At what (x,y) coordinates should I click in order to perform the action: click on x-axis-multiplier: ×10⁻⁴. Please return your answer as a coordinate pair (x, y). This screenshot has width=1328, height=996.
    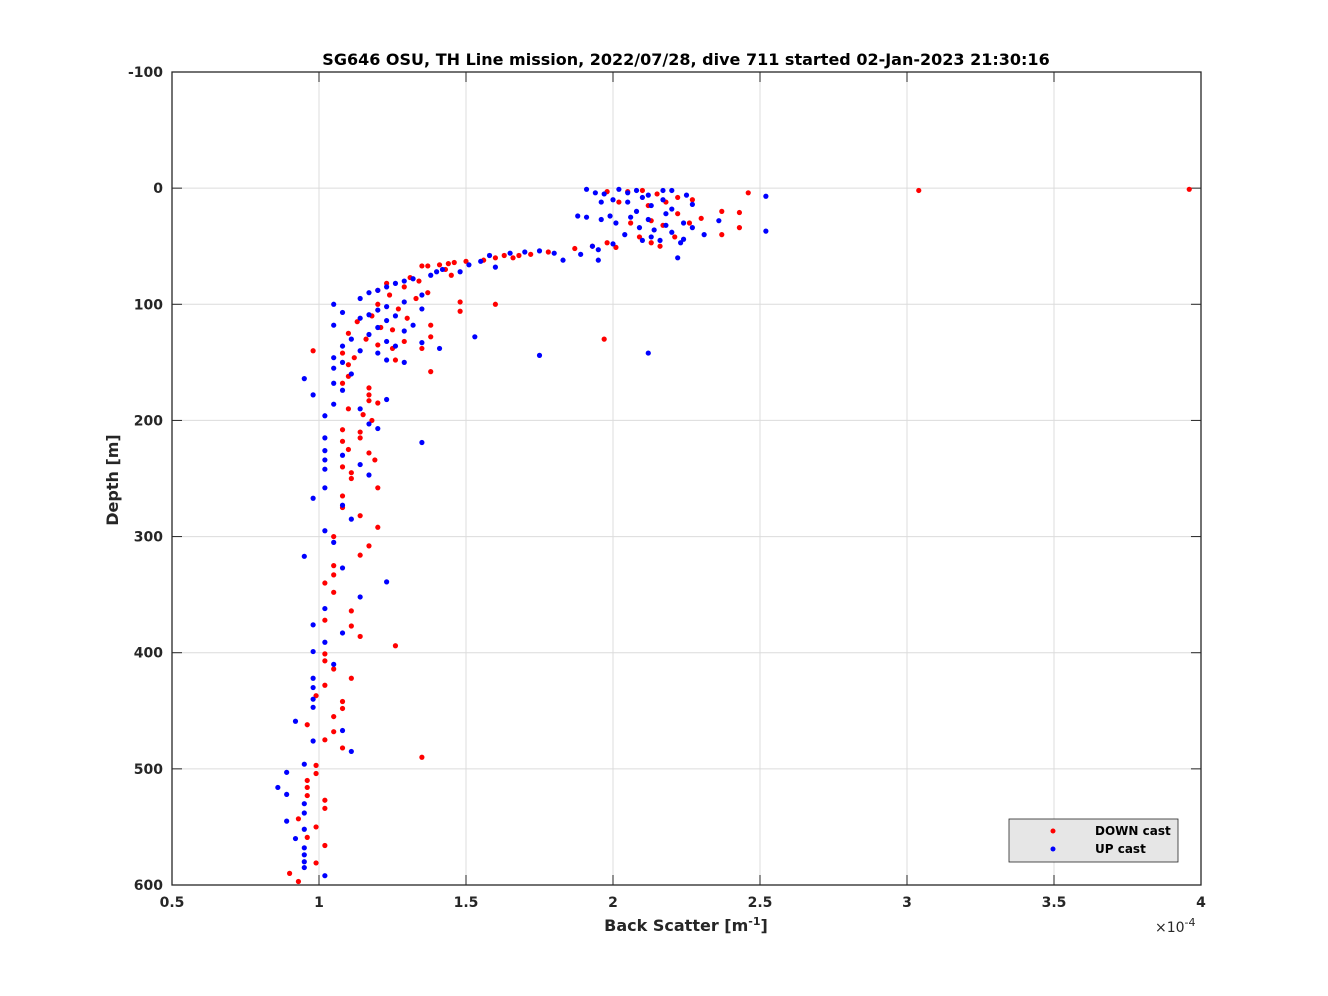
    Looking at the image, I should click on (1175, 926).